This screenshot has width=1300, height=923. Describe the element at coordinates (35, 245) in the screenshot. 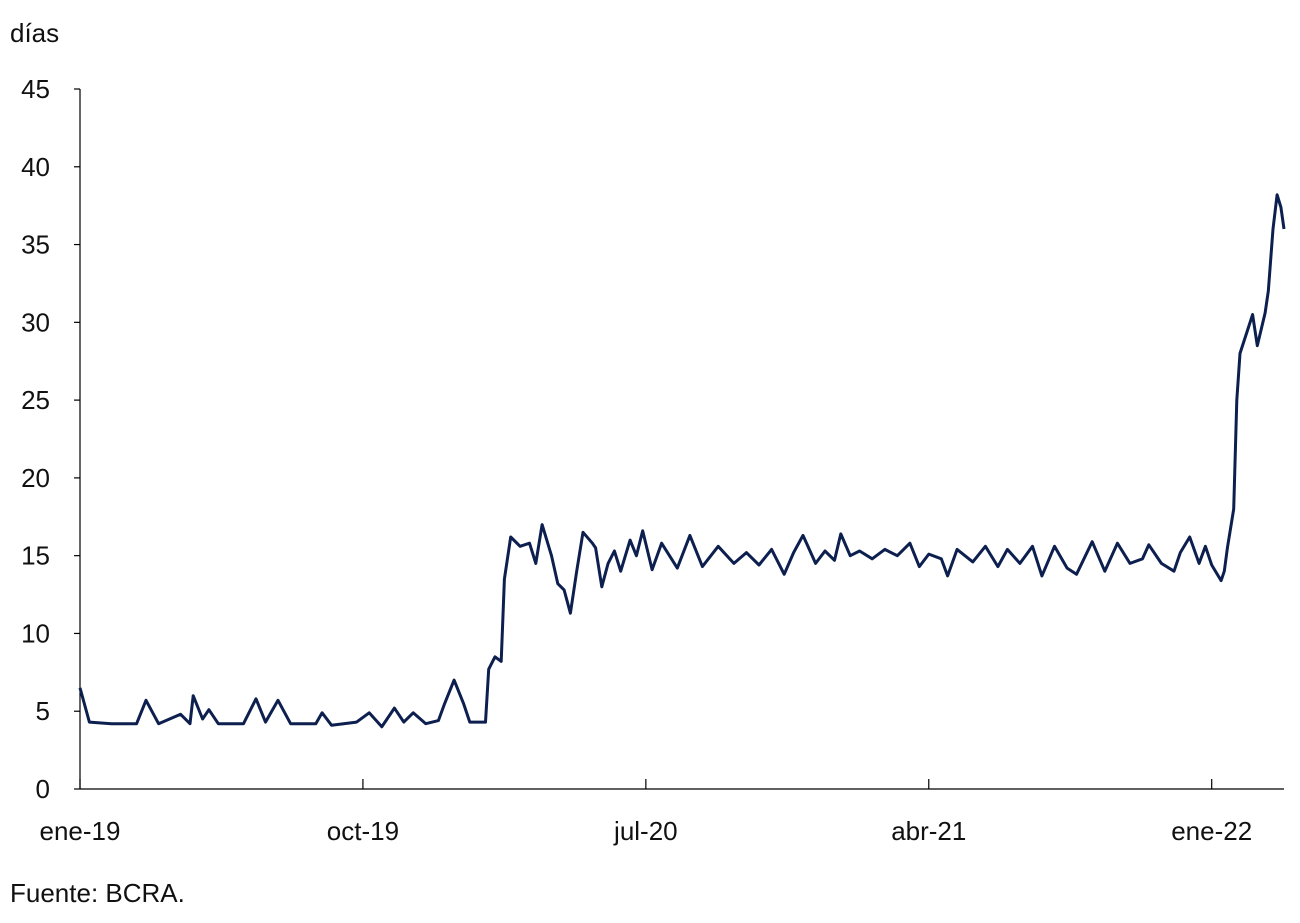

I see `y-tick-label: 35` at that location.